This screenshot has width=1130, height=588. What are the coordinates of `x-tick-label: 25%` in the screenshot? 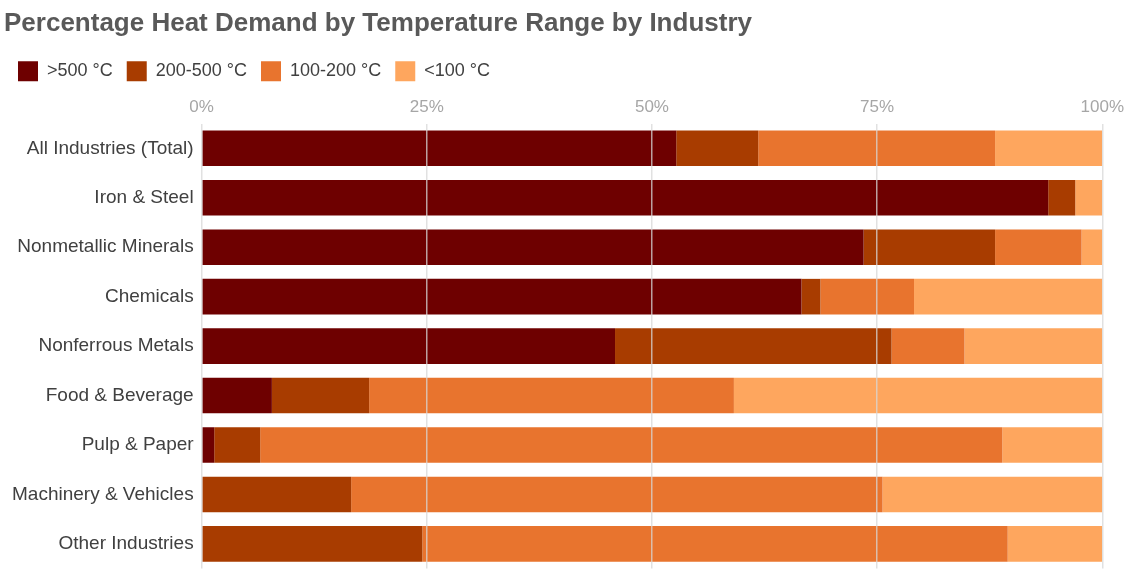 It's located at (426, 107).